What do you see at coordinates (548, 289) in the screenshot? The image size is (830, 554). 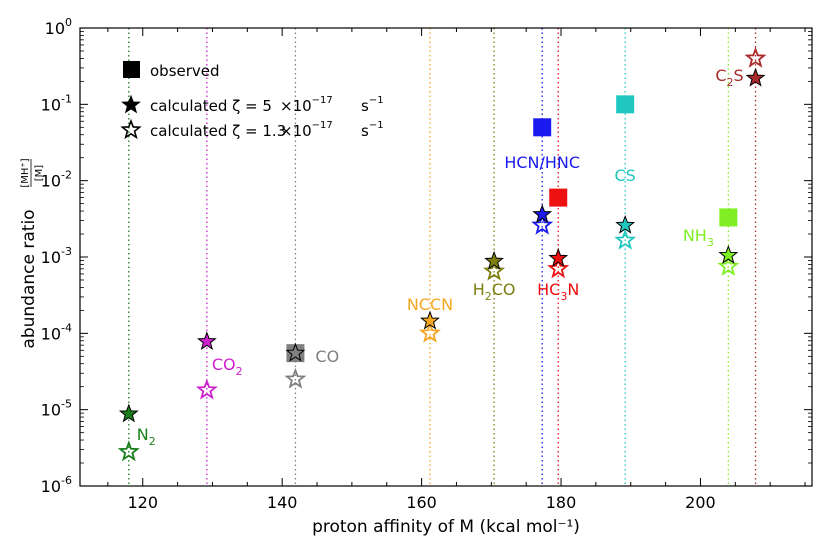 I see `species-name: HC` at bounding box center [548, 289].